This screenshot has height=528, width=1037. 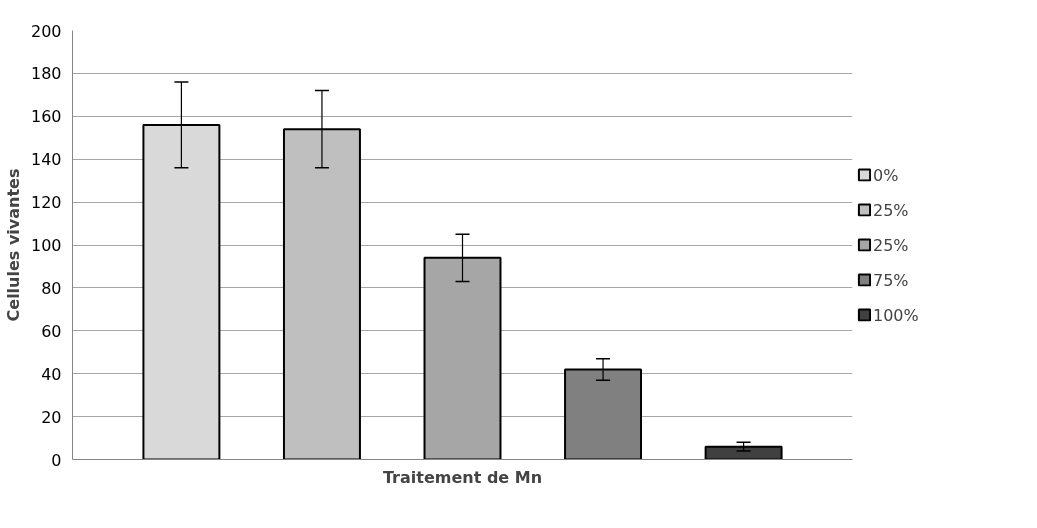 What do you see at coordinates (51, 331) in the screenshot?
I see `y-tick-label: 60` at bounding box center [51, 331].